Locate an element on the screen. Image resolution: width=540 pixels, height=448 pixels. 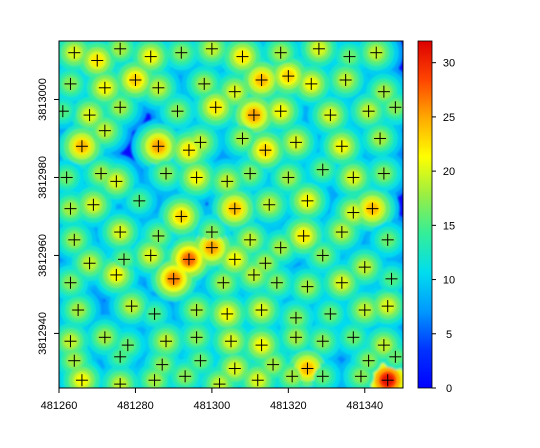
y-tick-label: 3813000 is located at coordinates (43, 99).